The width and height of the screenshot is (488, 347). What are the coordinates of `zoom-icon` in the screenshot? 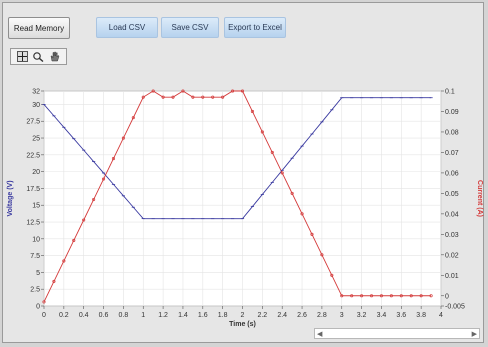 It's located at (38, 56).